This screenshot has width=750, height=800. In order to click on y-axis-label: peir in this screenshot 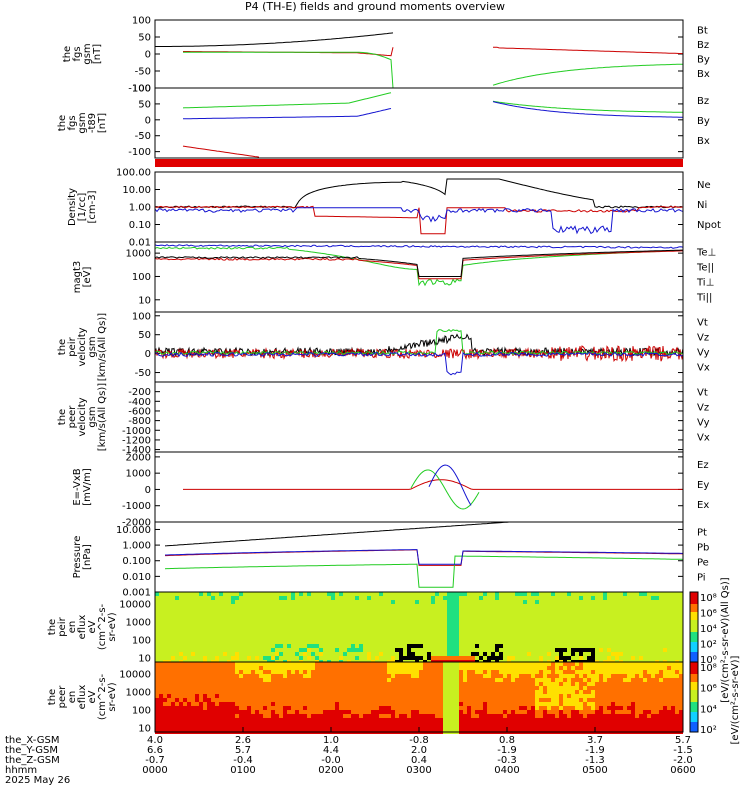, I will do `click(72, 346)`.